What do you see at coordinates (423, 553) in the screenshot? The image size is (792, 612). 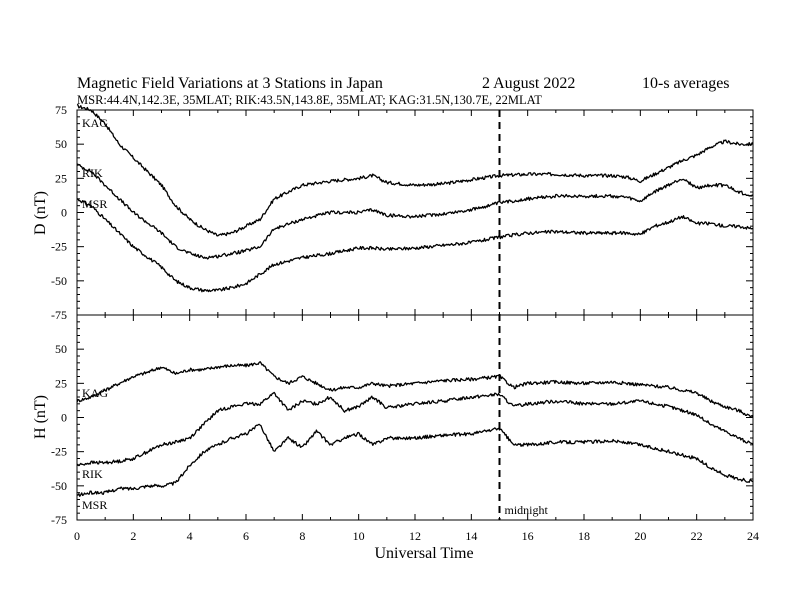 I see `x-axis-label: Universal Time` at bounding box center [423, 553].